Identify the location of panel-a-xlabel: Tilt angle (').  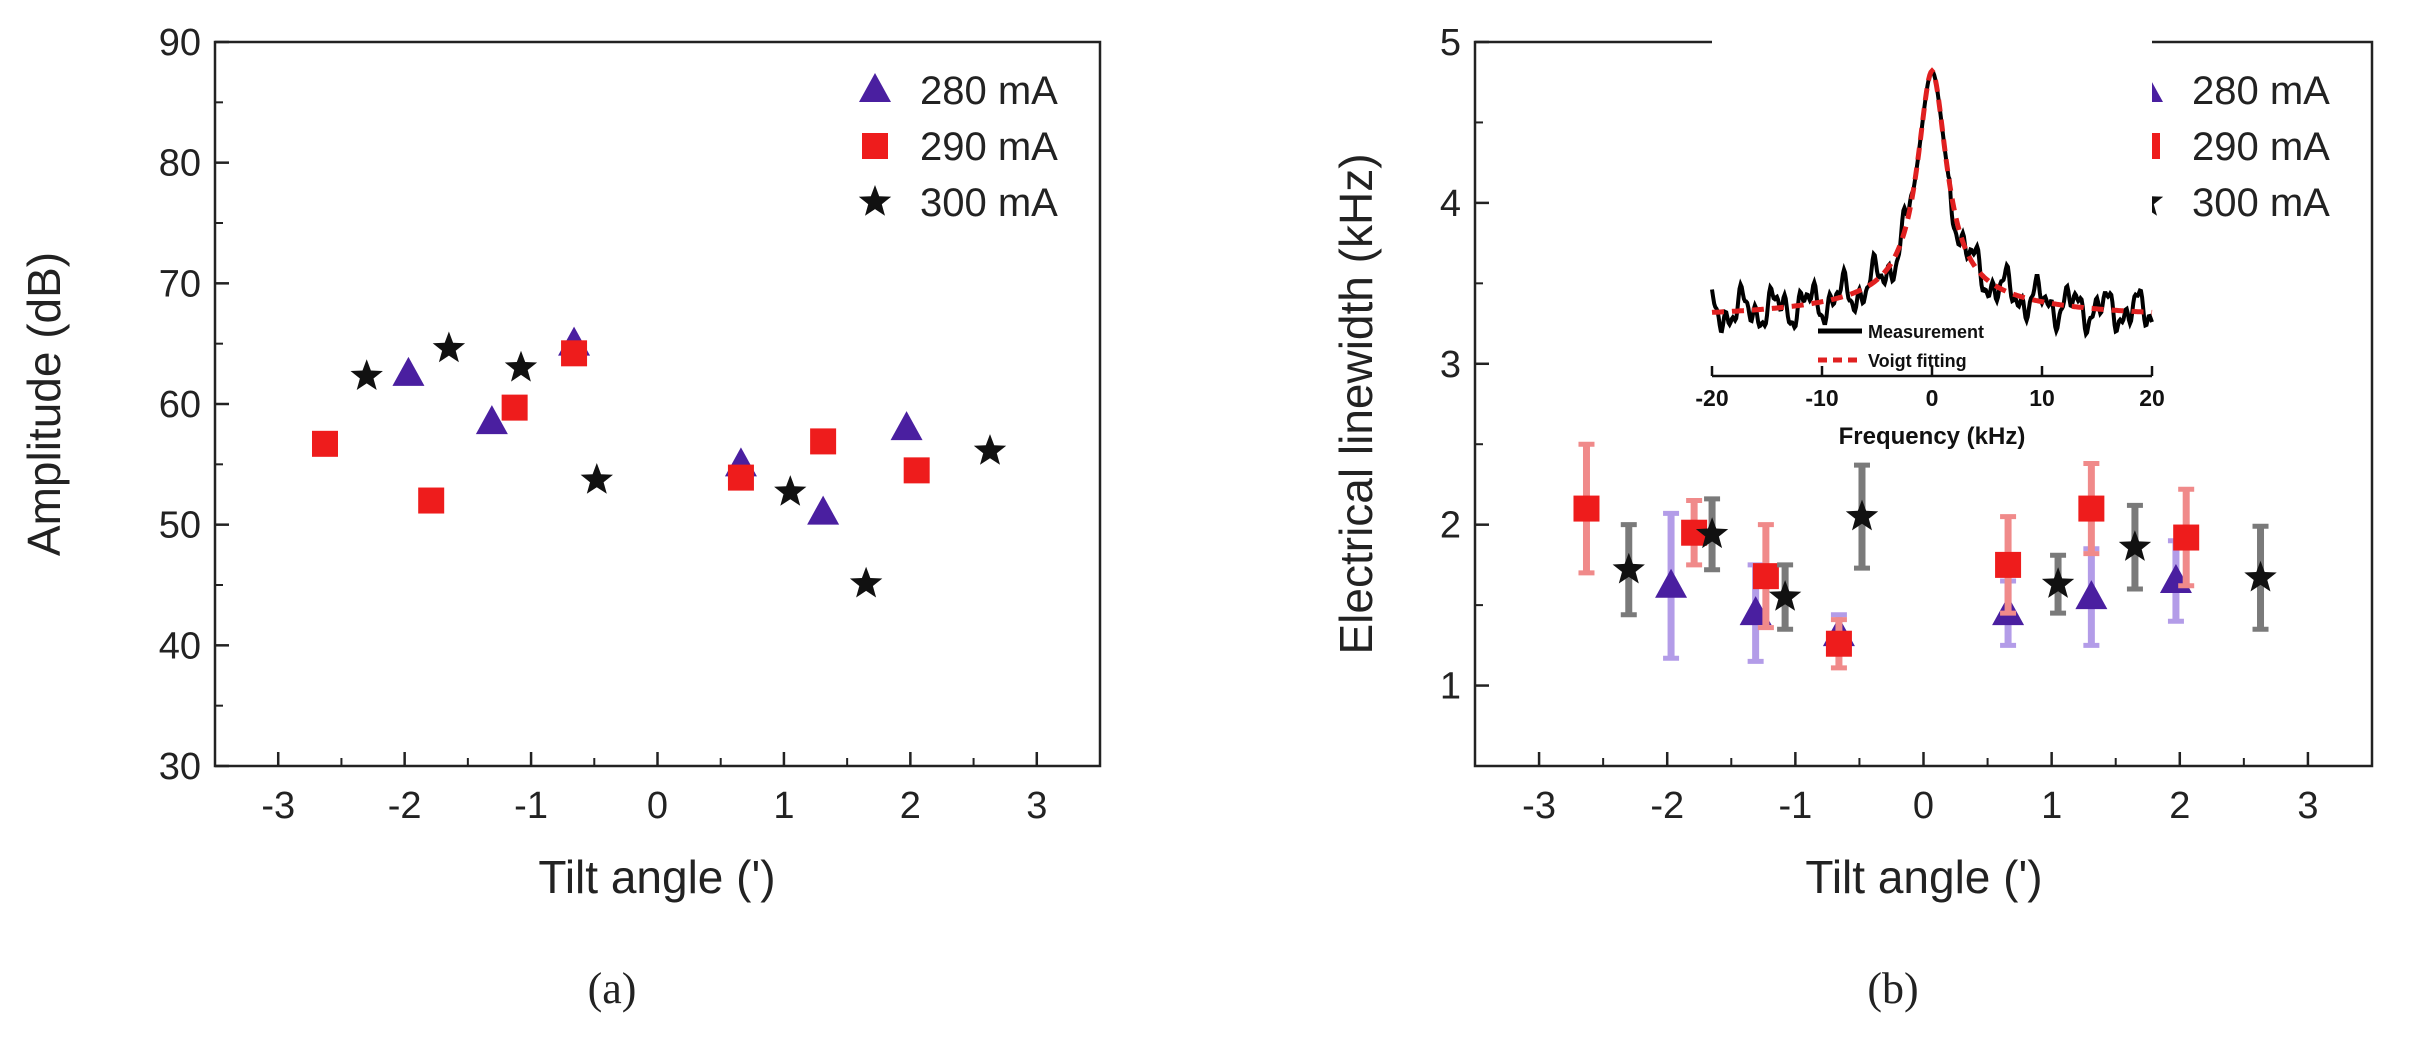
(656, 877).